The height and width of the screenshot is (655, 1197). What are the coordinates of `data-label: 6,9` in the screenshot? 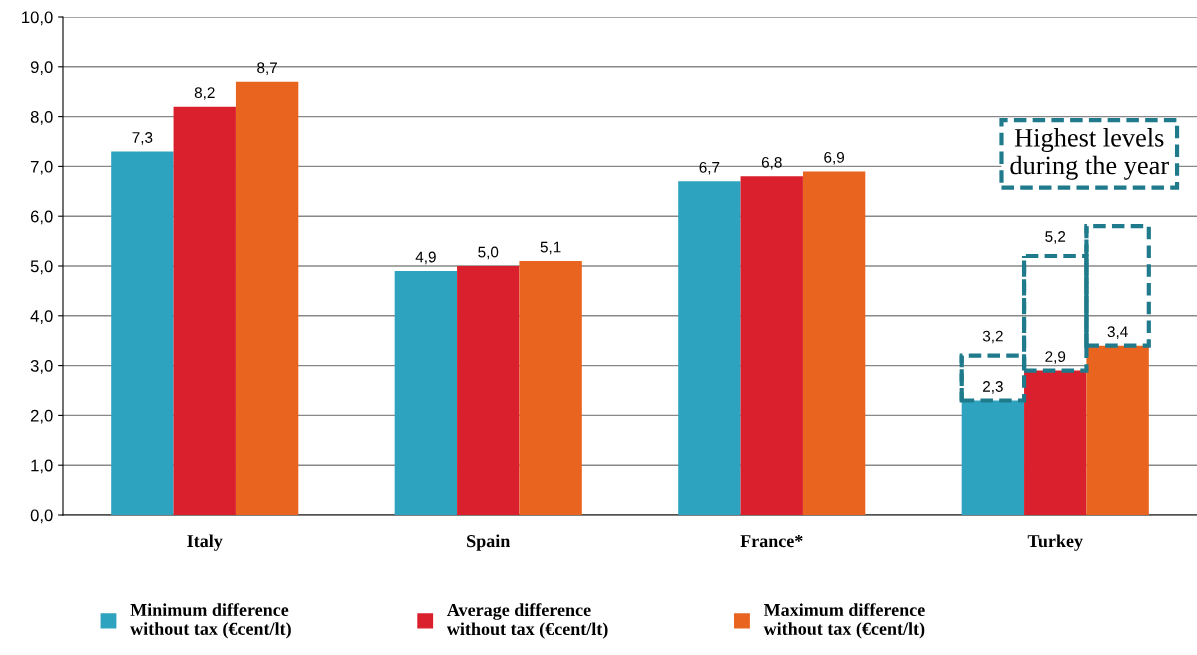 It's located at (834, 158).